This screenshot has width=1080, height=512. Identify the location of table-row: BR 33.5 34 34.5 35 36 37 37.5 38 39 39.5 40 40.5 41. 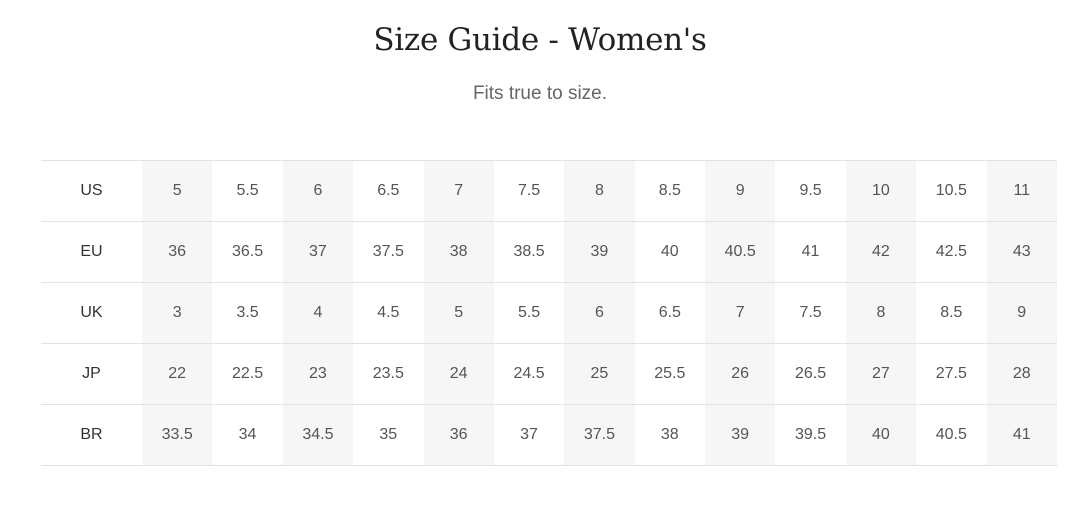
(549, 435).